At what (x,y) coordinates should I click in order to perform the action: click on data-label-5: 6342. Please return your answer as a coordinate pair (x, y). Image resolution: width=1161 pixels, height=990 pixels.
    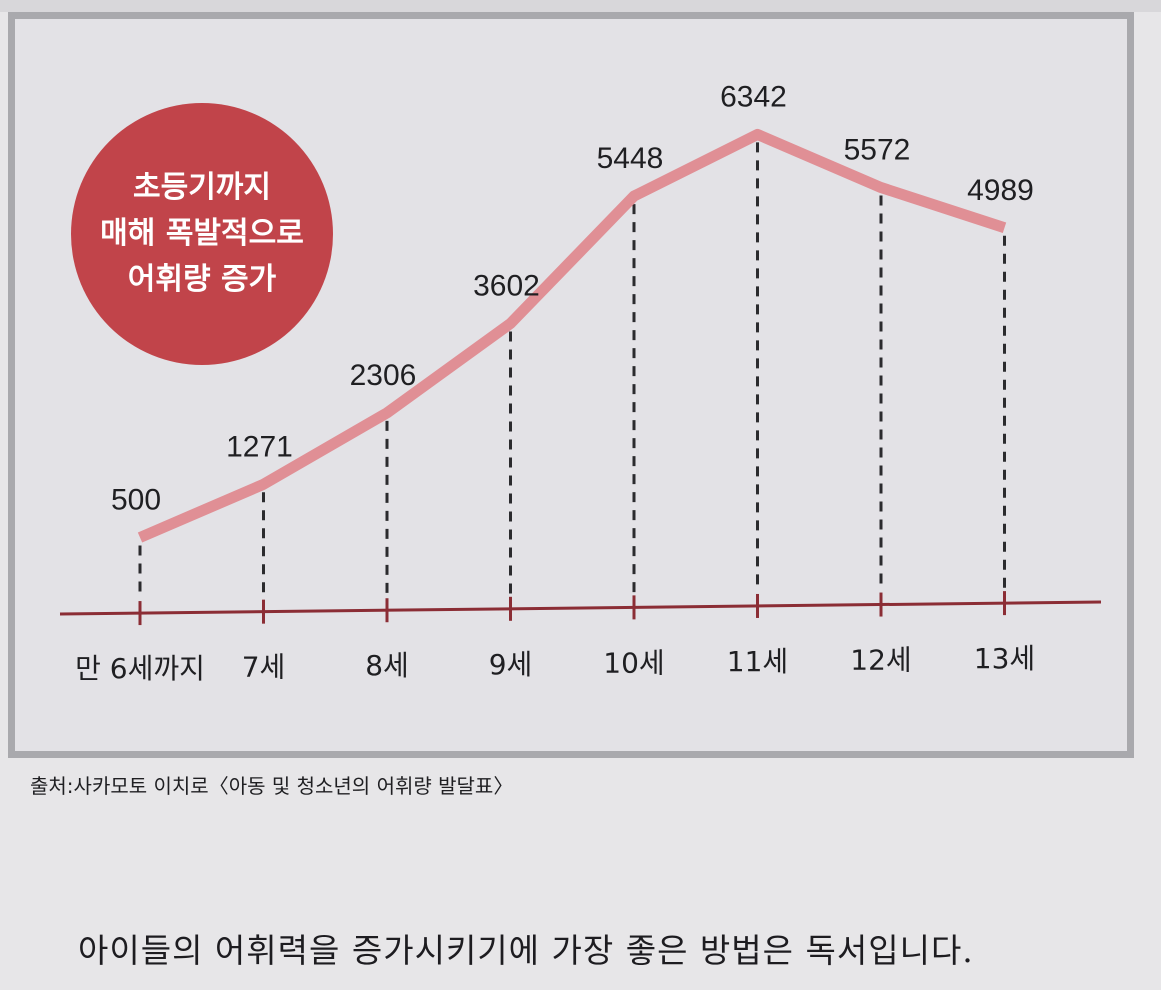
    Looking at the image, I should click on (753, 96).